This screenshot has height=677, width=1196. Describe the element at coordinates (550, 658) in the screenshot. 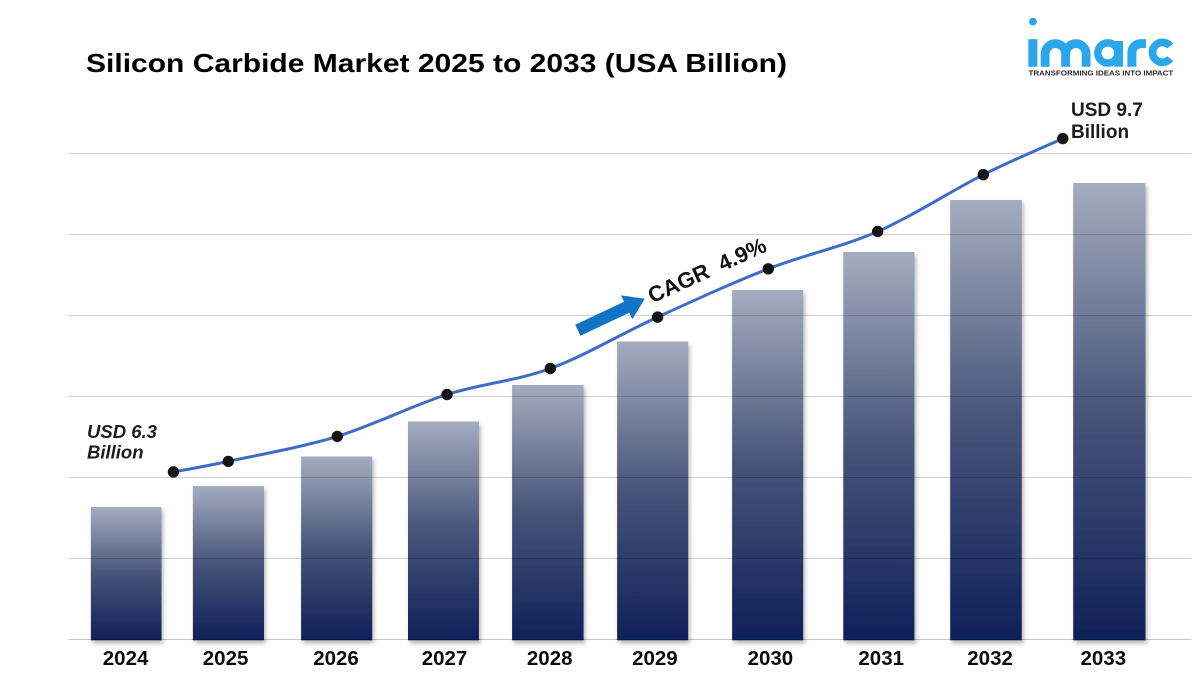

I see `svg-text: 2028` at that location.